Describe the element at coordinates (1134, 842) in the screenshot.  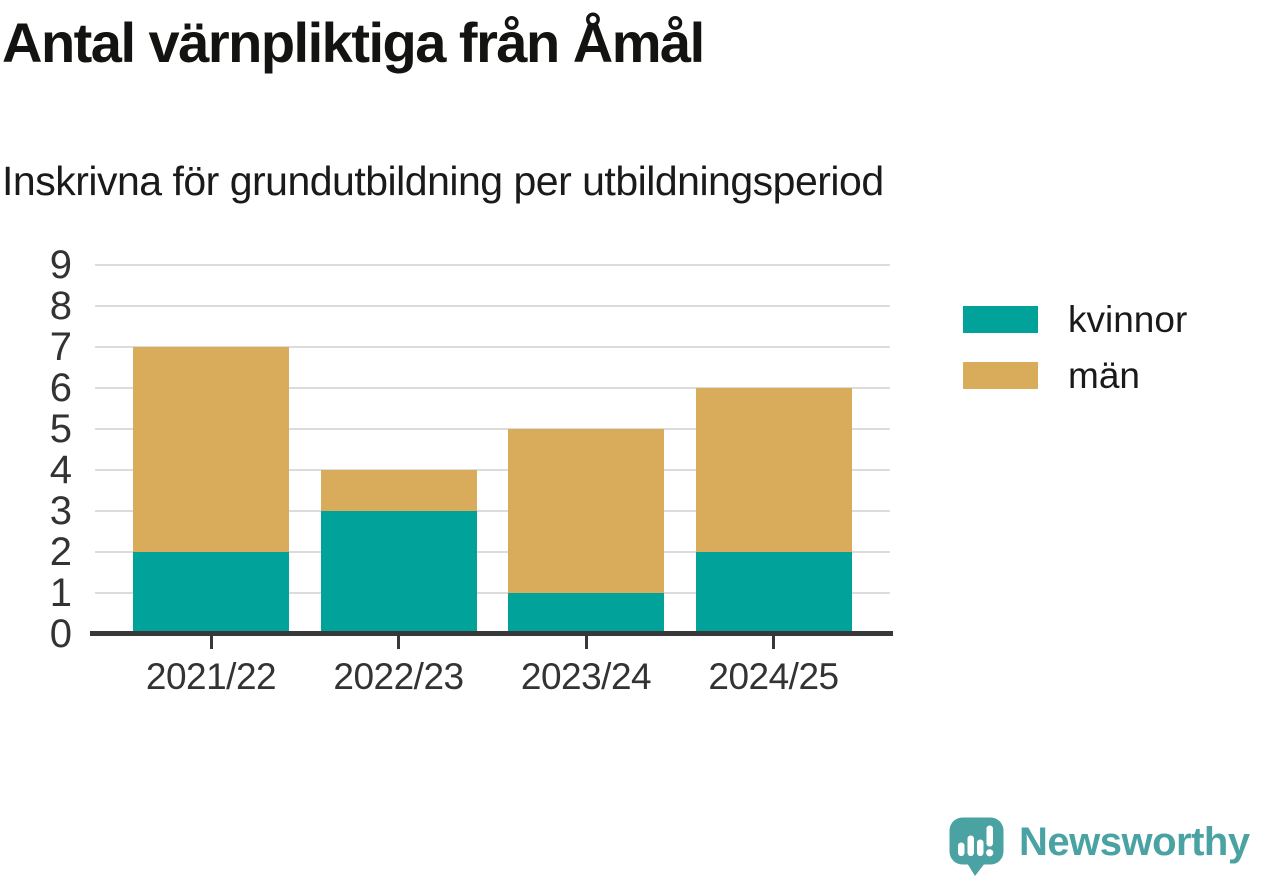
I see `branding-name: Newsworthy` at that location.